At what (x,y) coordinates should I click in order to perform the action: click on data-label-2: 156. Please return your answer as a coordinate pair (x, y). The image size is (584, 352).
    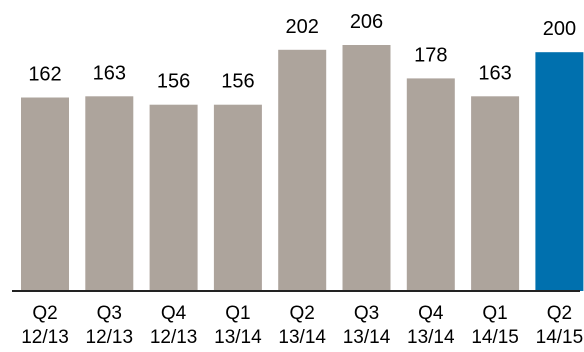
    Looking at the image, I should click on (173, 82).